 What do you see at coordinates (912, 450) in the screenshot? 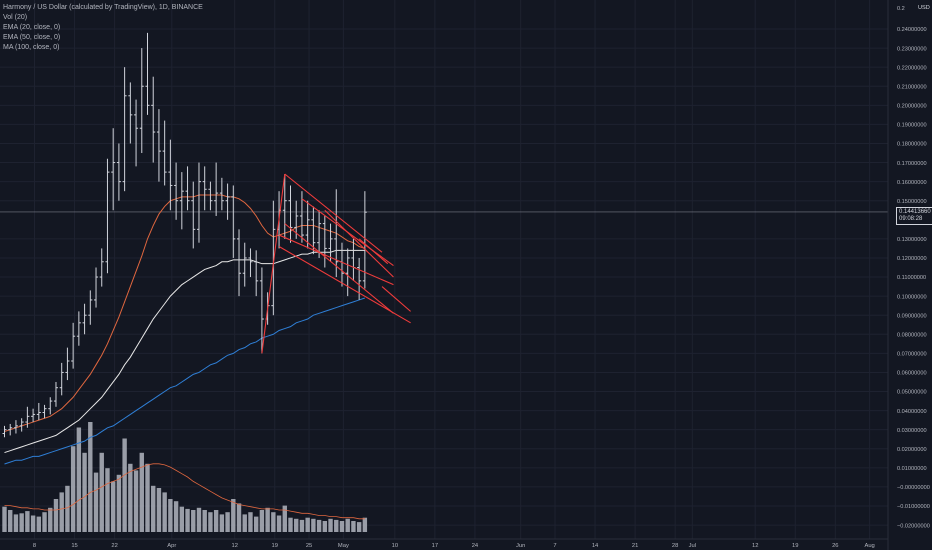
I see `price-tick-label: 0.02000000` at bounding box center [912, 450].